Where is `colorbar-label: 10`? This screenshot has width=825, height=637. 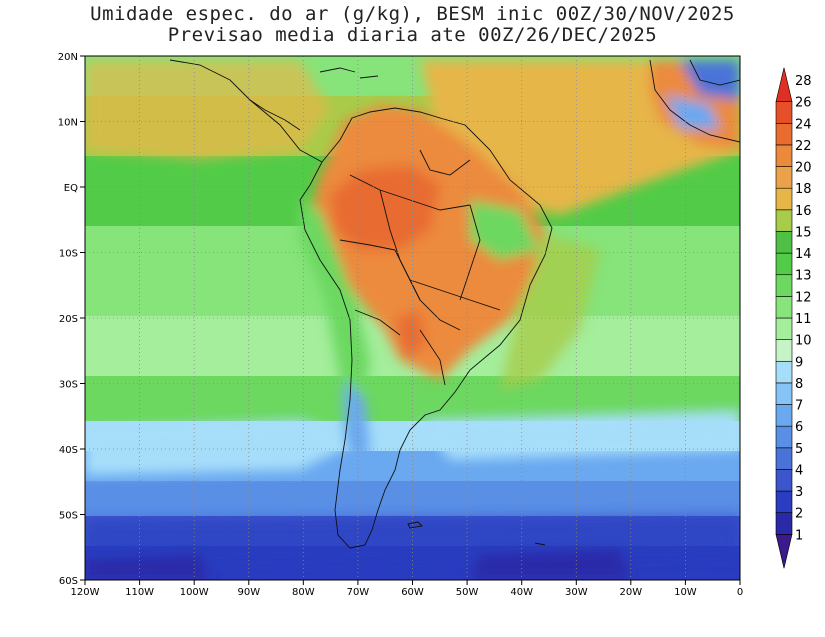 colorbar-label: 10 is located at coordinates (803, 341).